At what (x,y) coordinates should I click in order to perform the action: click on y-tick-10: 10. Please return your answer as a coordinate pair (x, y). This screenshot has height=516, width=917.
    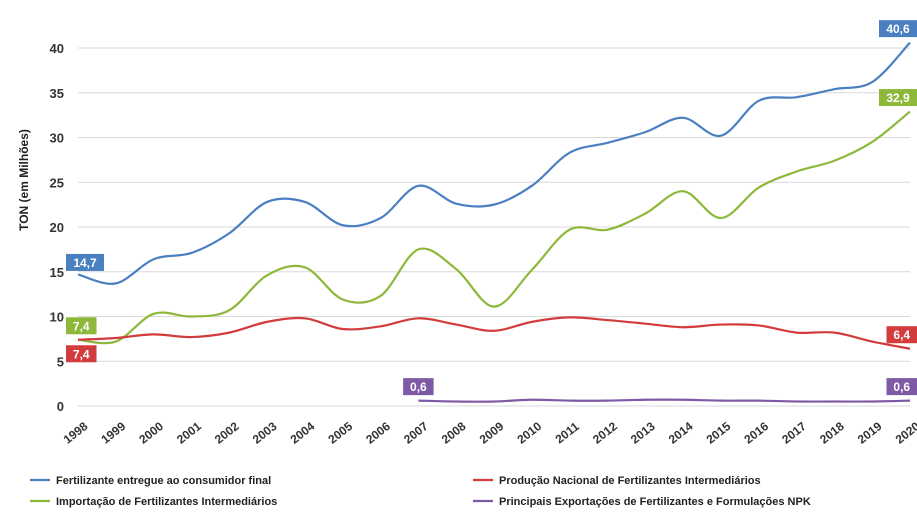
    Looking at the image, I should click on (57, 317).